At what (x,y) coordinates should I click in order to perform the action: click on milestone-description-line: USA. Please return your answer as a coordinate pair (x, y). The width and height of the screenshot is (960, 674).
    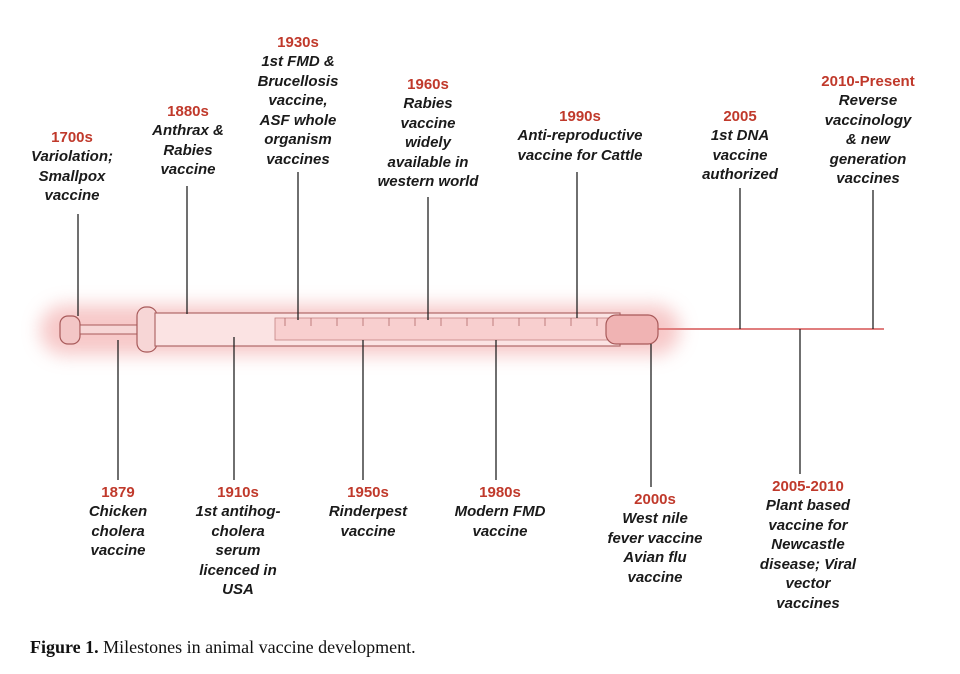
    Looking at the image, I should click on (238, 589).